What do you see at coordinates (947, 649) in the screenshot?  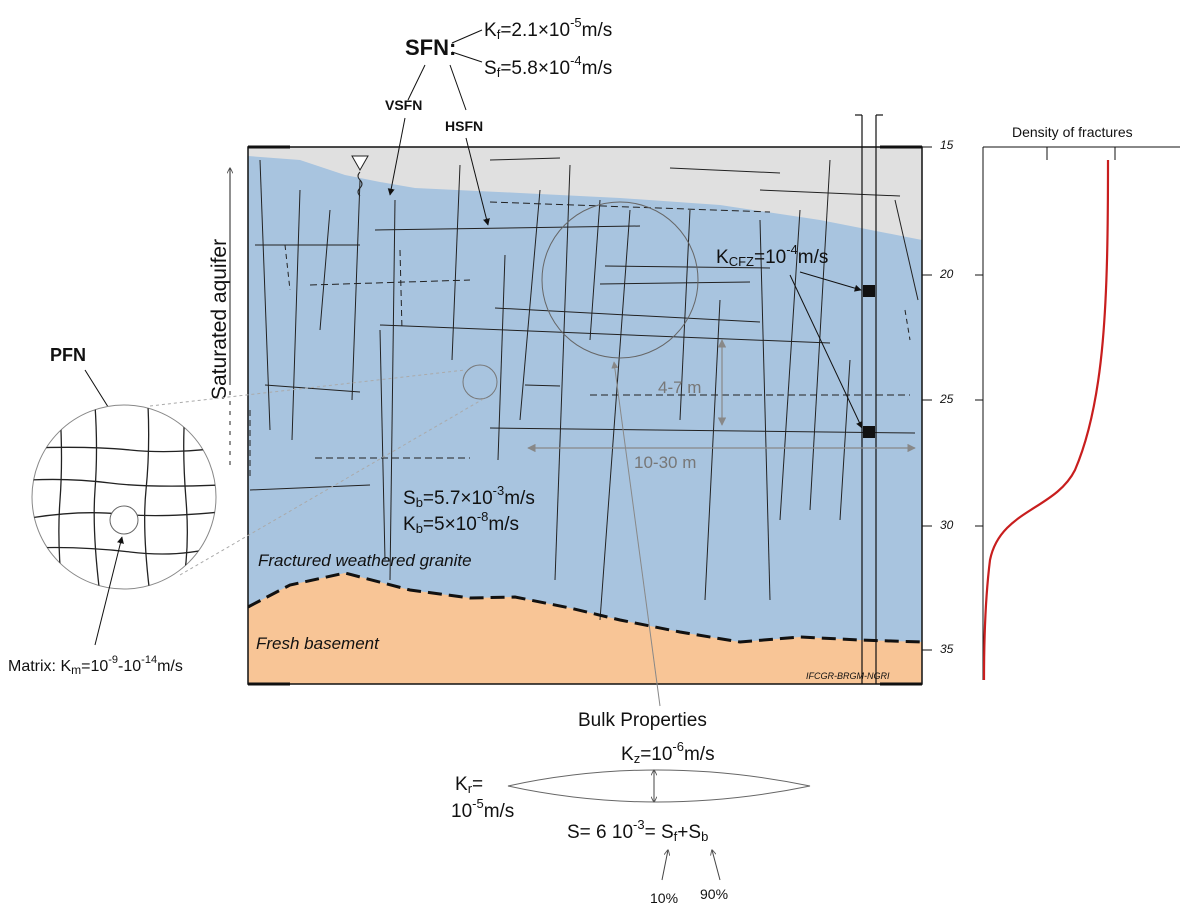 I see `depth-tick-35: 35` at bounding box center [947, 649].